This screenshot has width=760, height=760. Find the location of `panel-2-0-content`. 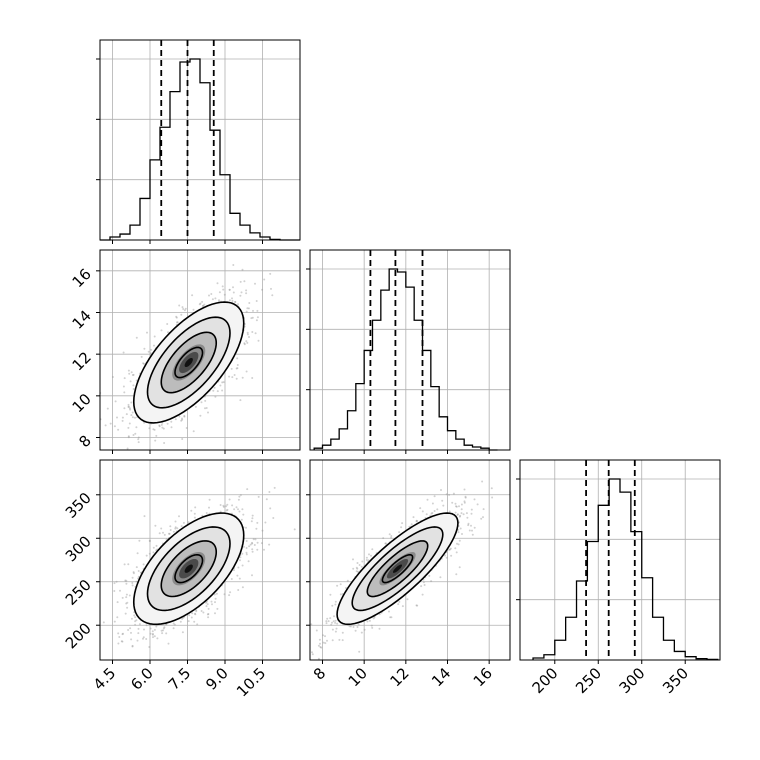

panel-2-0-content is located at coordinates (199, 567).